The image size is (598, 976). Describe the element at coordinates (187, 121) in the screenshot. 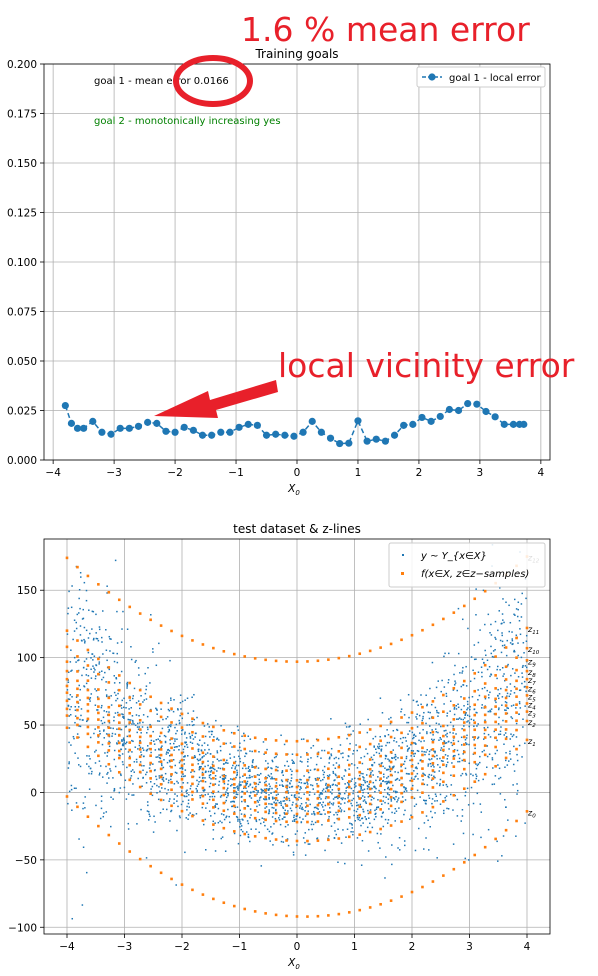

I see `monotonic-annotation: goal 2 - monotonically increasing yes` at that location.